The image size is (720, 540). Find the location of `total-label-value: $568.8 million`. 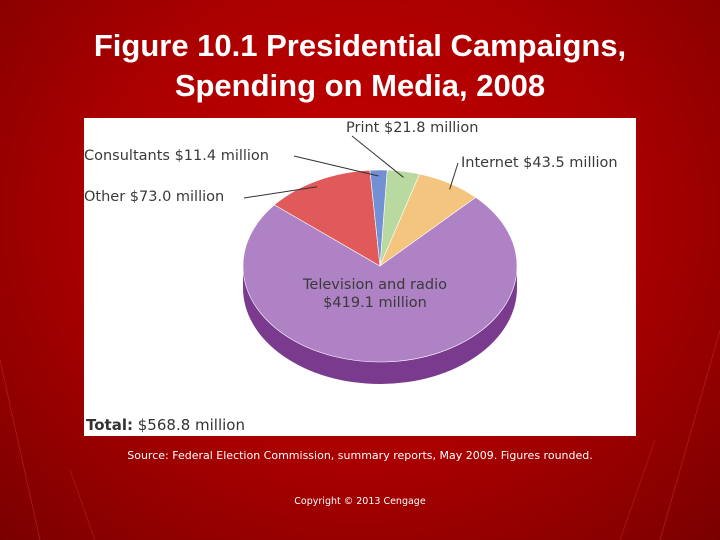

total-label-value: $568.8 million is located at coordinates (191, 425).